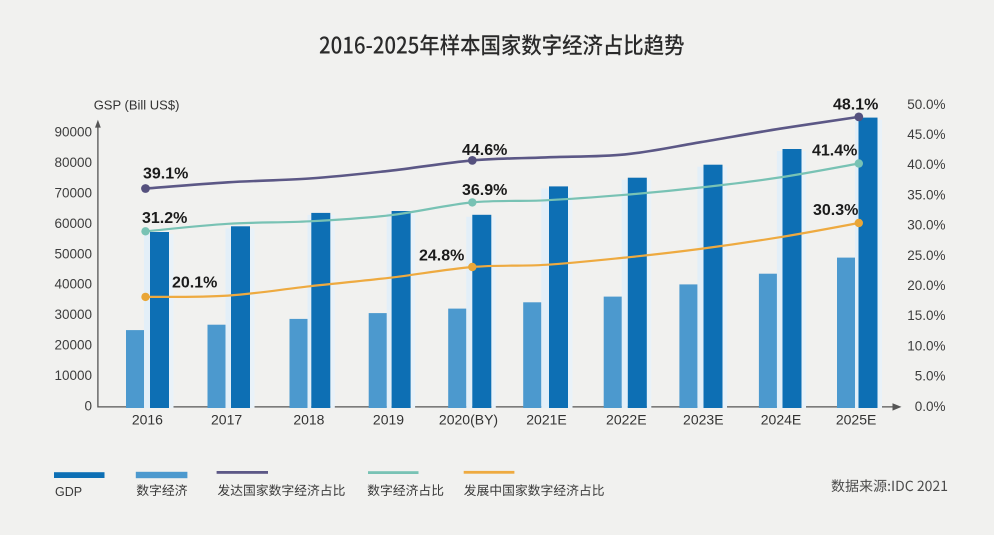 The image size is (994, 535). Describe the element at coordinates (73, 193) in the screenshot. I see `svg-text: 70000` at that location.